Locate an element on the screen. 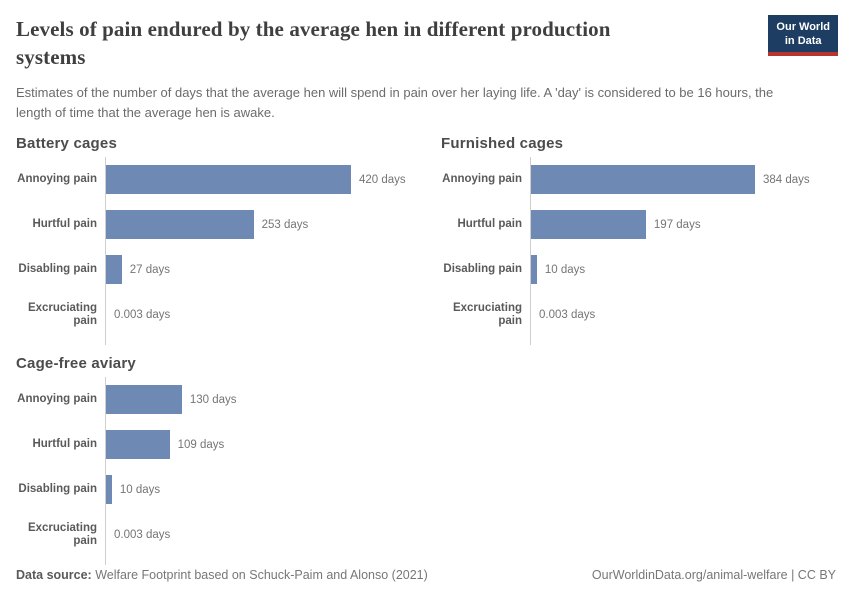  bar-row: Hurtful pain 109 days is located at coordinates (214, 445).